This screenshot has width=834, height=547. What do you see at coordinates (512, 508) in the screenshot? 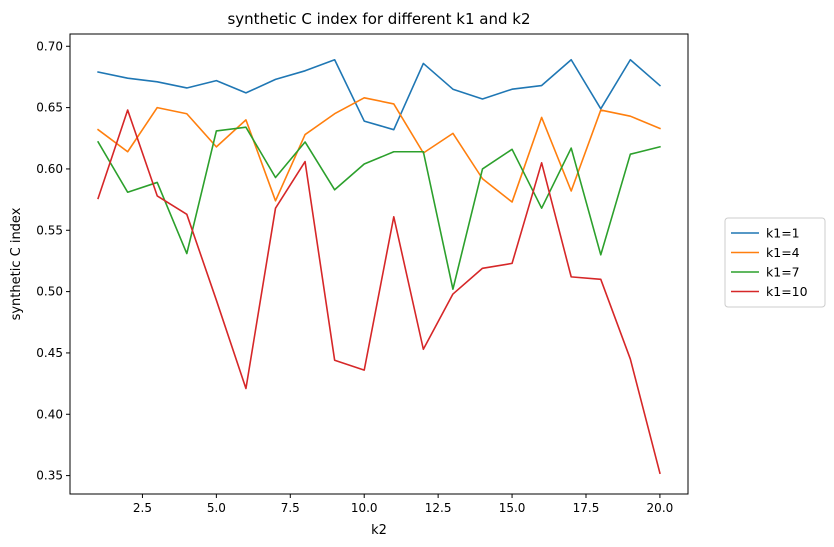
I see `x-tick-label: 15.0` at bounding box center [512, 508].